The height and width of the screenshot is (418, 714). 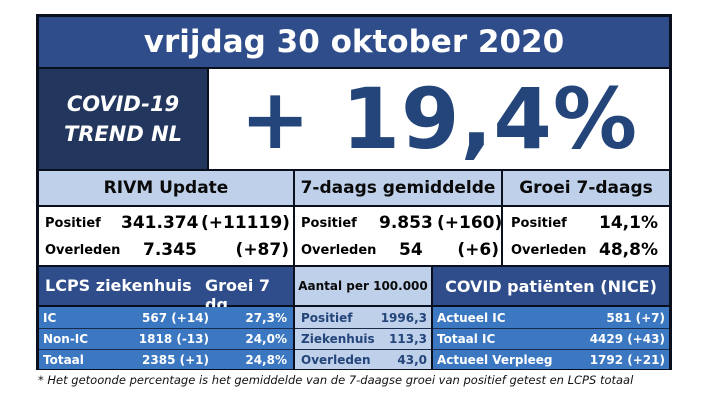 I want to click on avg7-positief-value: 9.853, so click(x=406, y=223).